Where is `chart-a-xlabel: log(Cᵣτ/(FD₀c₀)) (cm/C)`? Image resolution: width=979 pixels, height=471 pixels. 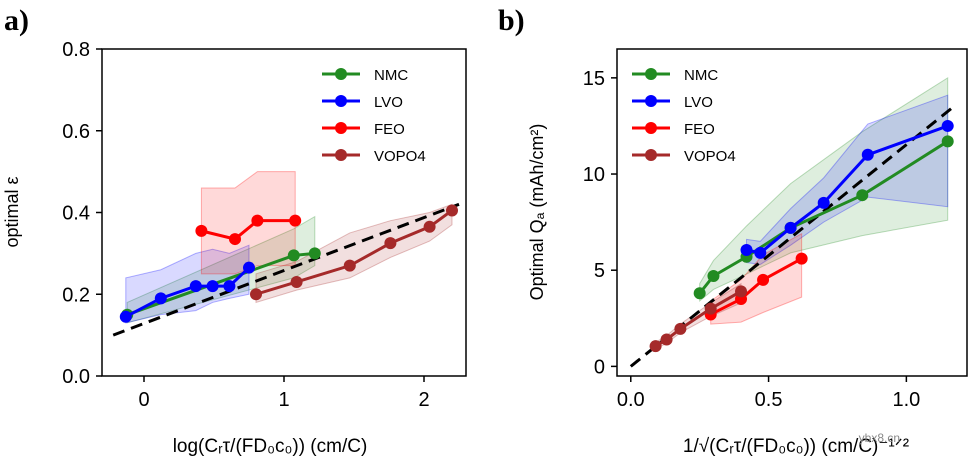
chart-a-xlabel: log(Cᵣτ/(FD₀c₀)) (cm/C) is located at coordinates (270, 446).